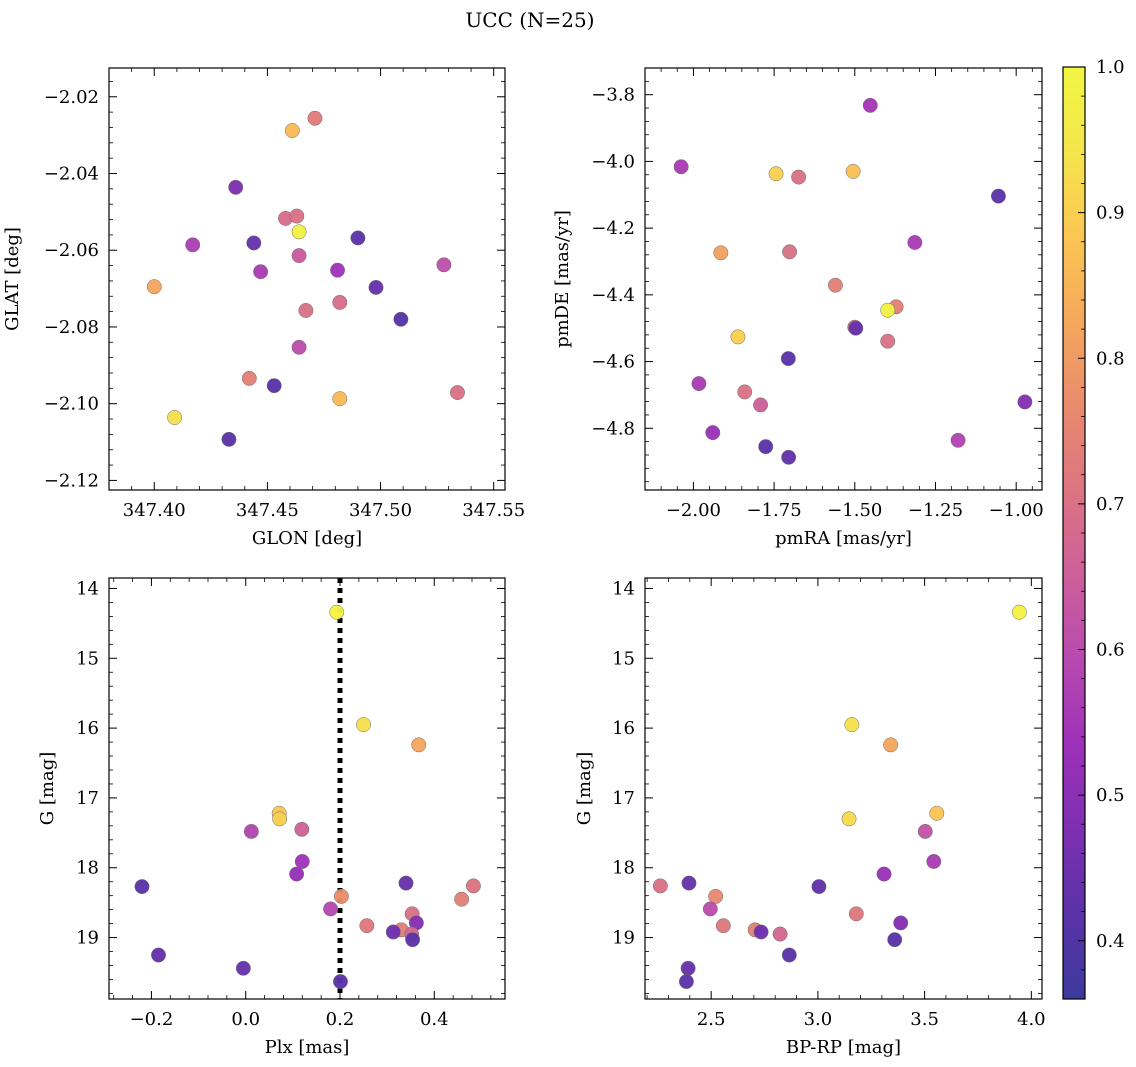  I want to click on x-axis-label: BP-RP [mag], so click(843, 1047).